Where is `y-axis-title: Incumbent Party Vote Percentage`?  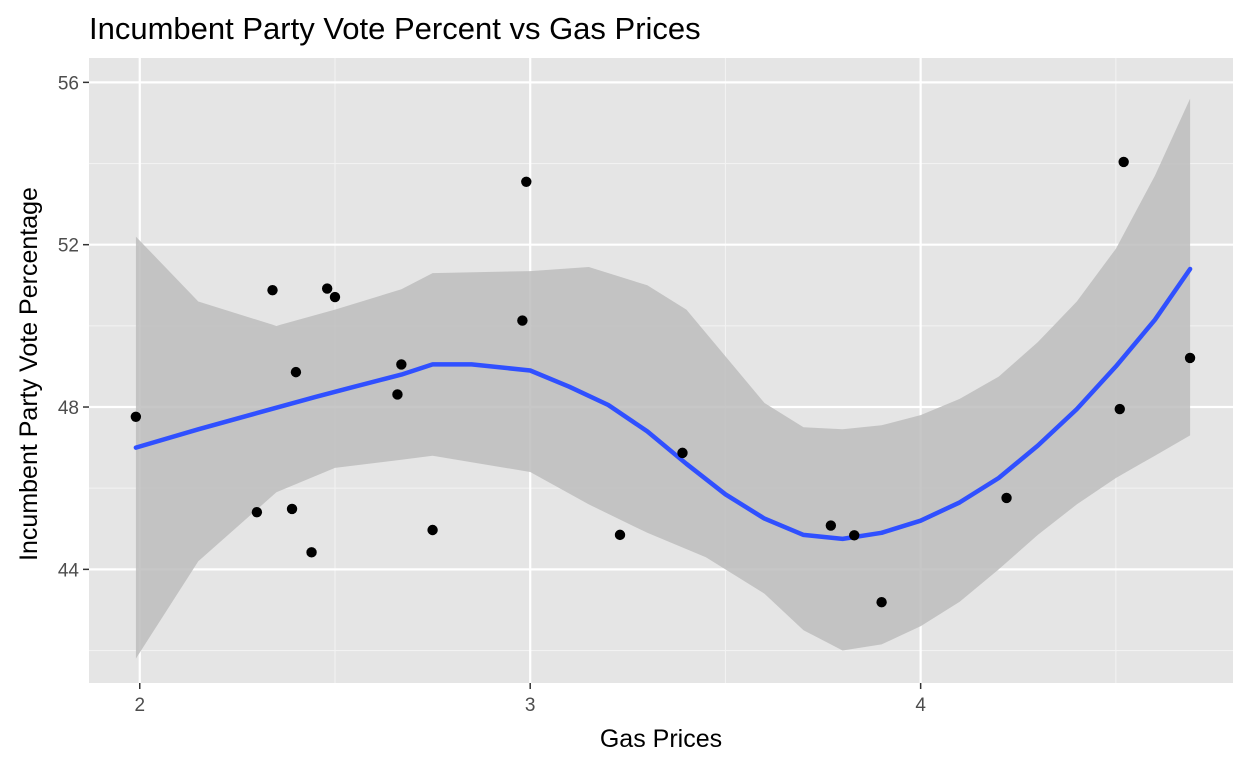 y-axis-title: Incumbent Party Vote Percentage is located at coordinates (29, 374).